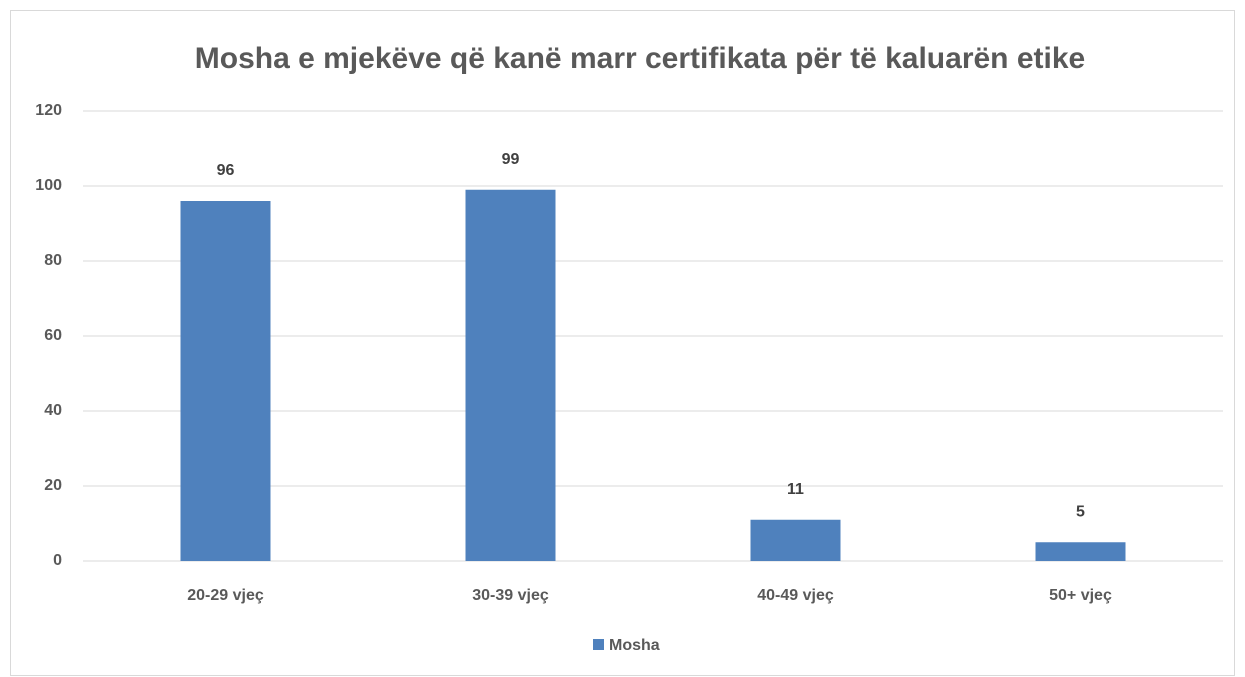 The width and height of the screenshot is (1245, 677). Describe the element at coordinates (48, 110) in the screenshot. I see `y-tick-label: 120` at that location.